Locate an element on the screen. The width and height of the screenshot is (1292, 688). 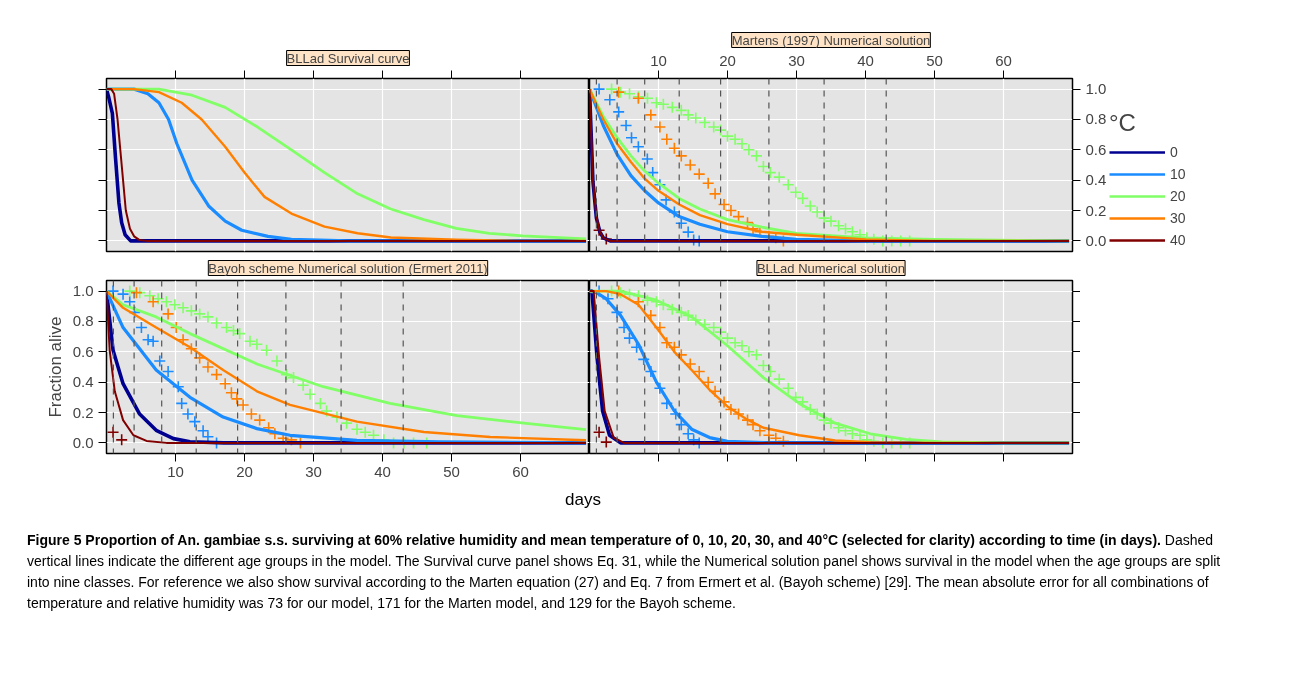
chart-title: BLLad Survival curve is located at coordinates (348, 58).